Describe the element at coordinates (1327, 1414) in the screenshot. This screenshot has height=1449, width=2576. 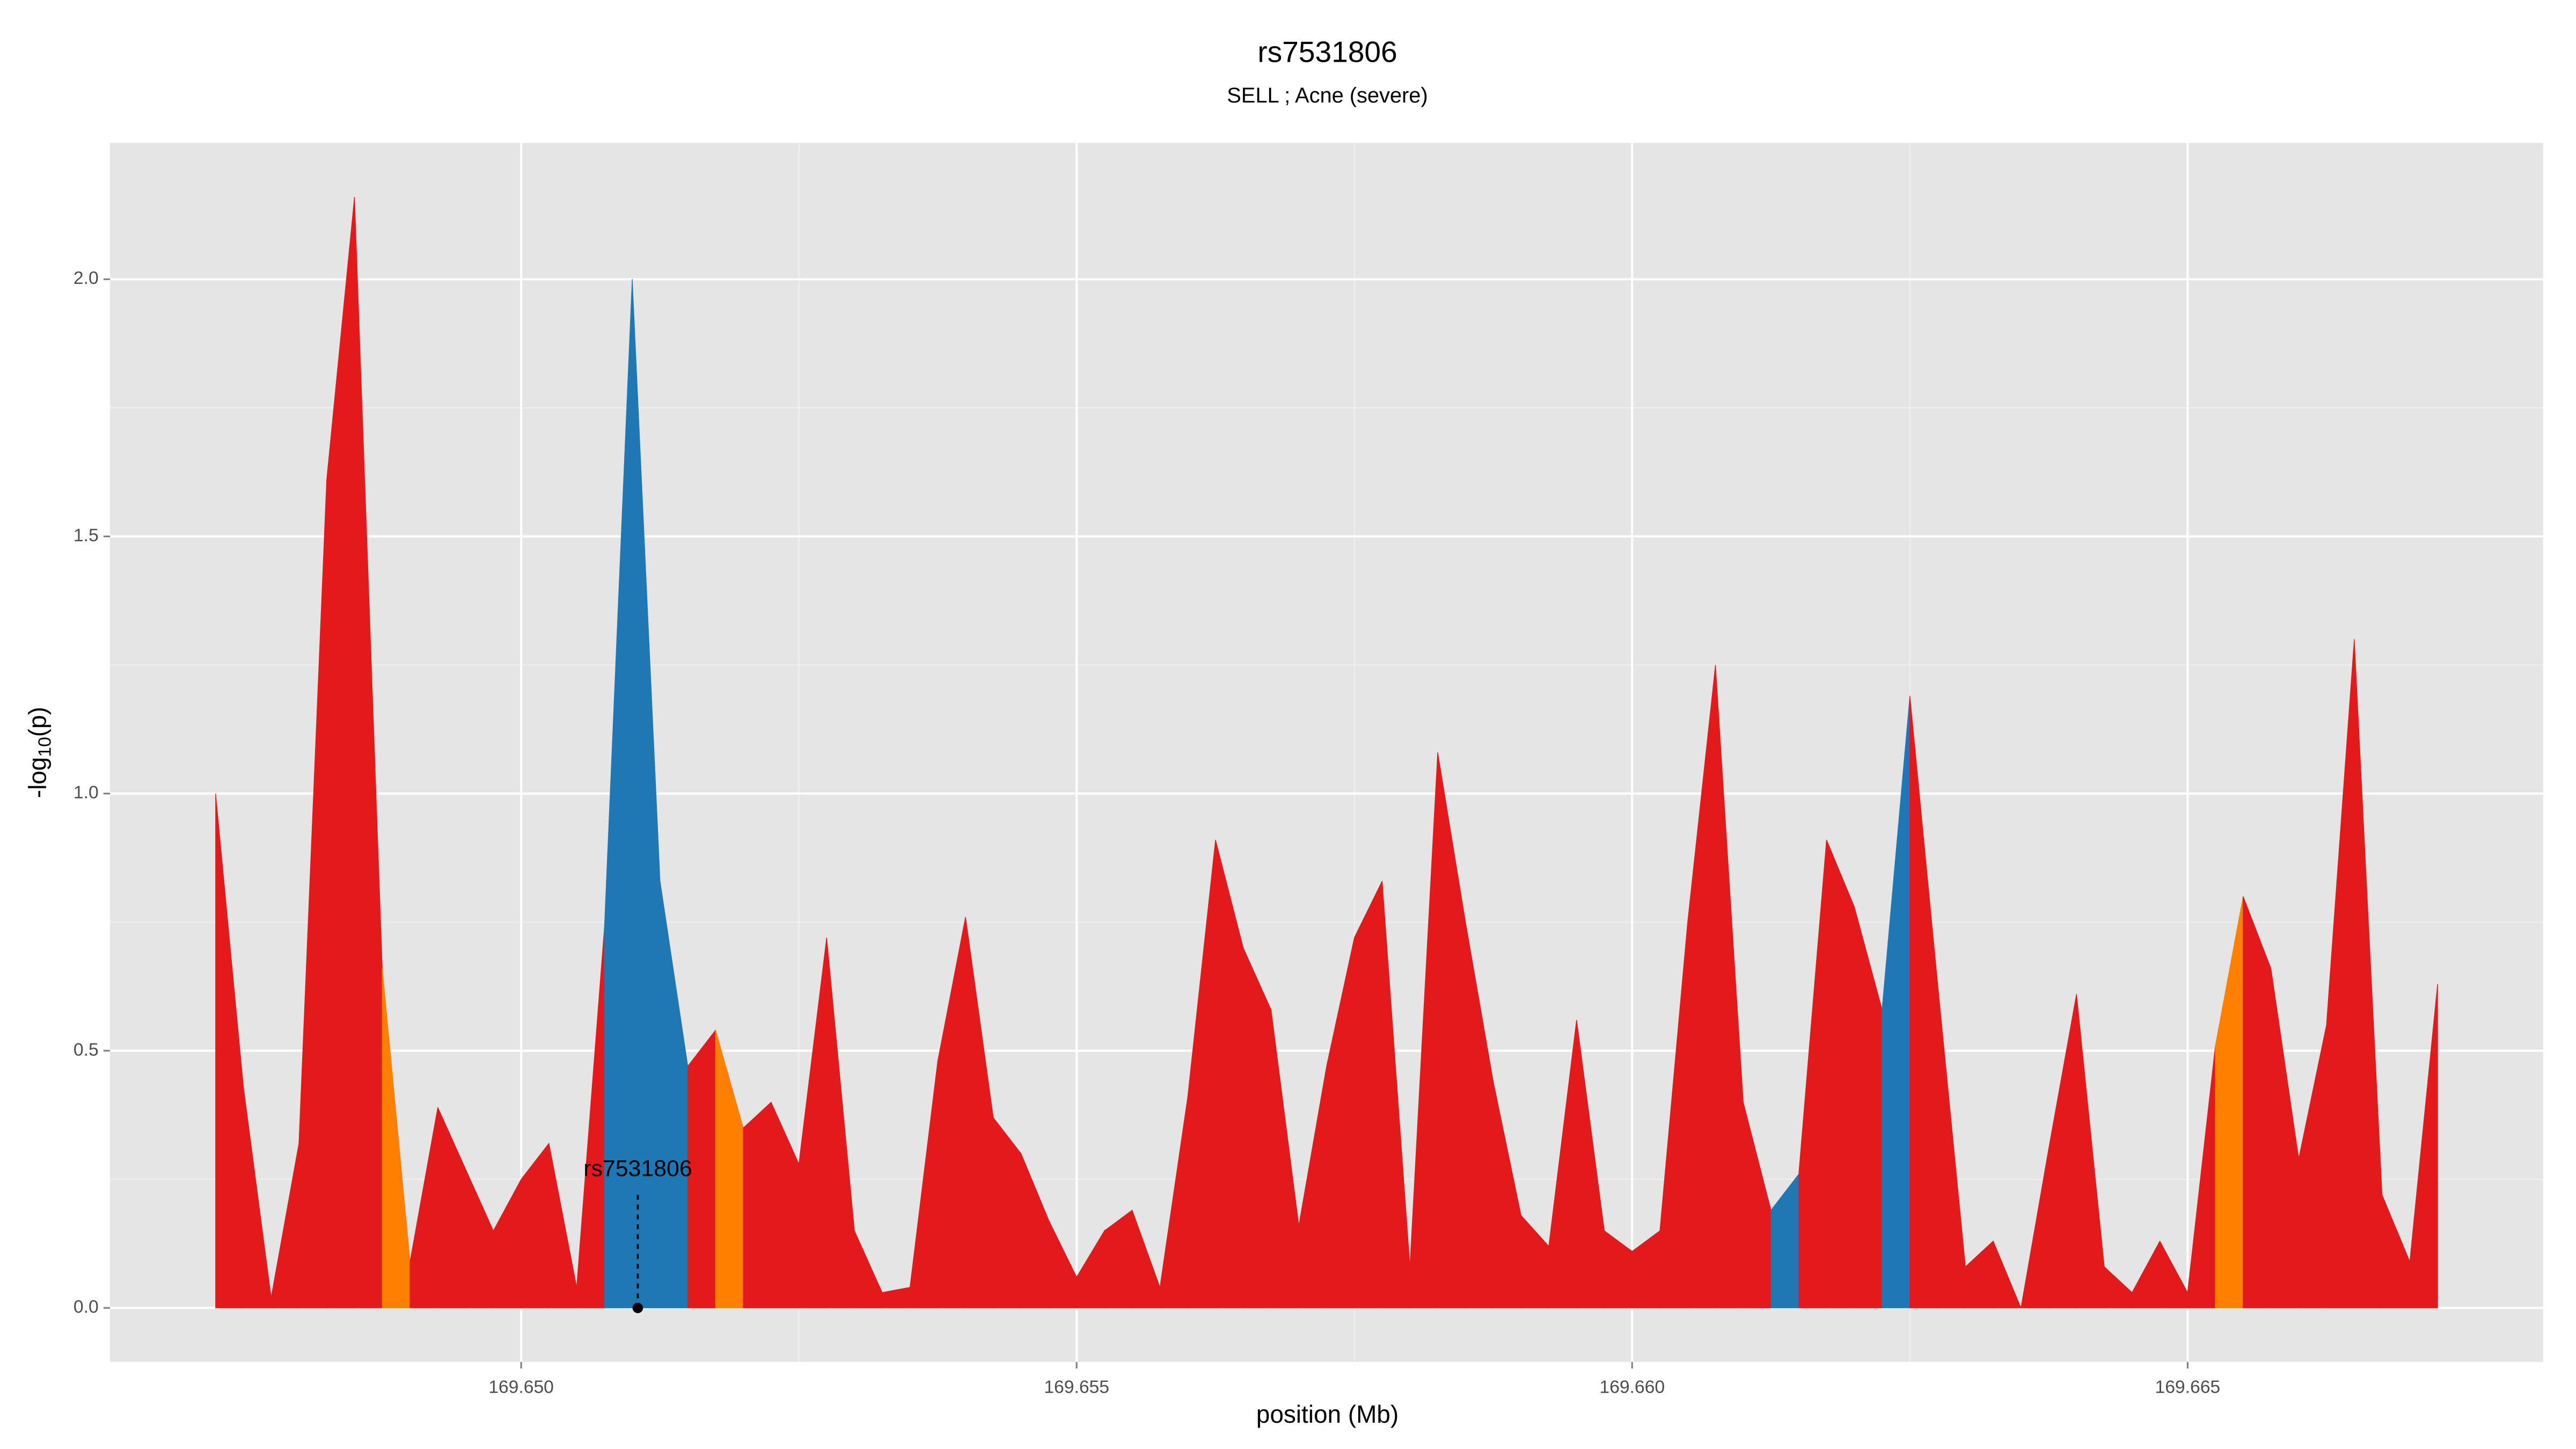
I see `x-axis-label: position (Mb)` at that location.